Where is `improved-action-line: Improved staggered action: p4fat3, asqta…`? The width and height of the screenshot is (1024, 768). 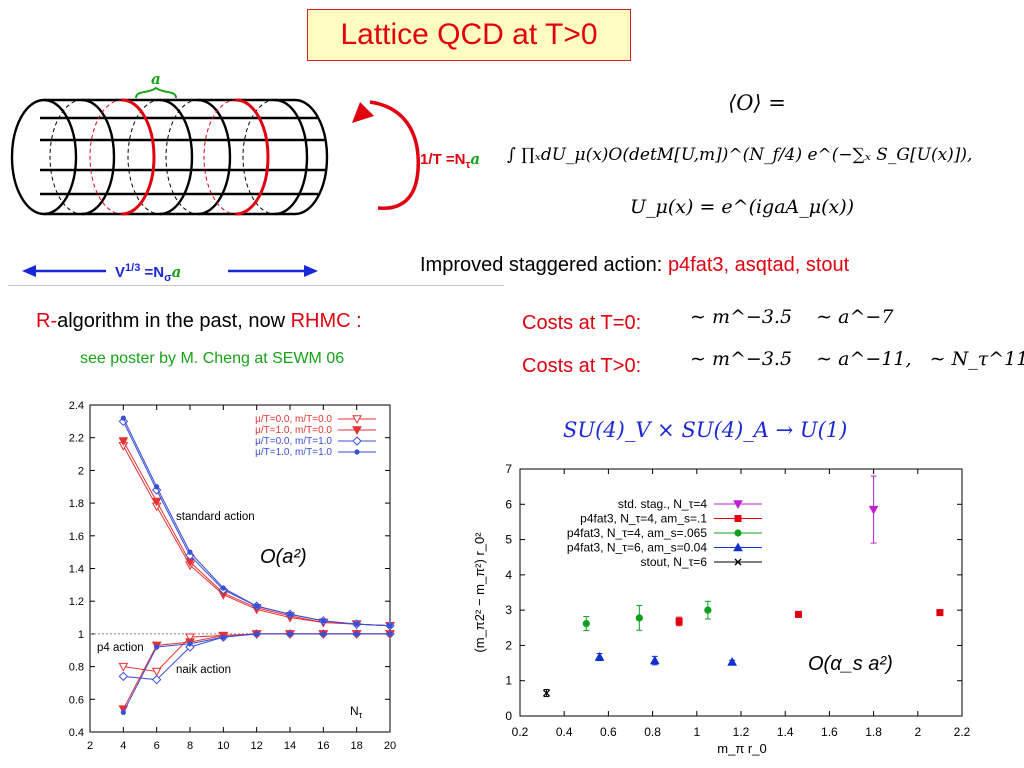 improved-action-line: Improved staggered action: p4fat3, asqta… is located at coordinates (635, 265).